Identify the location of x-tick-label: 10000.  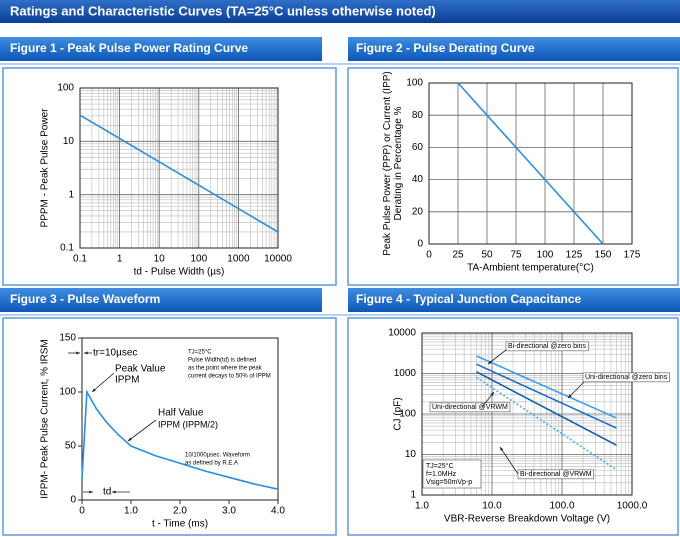
(278, 259).